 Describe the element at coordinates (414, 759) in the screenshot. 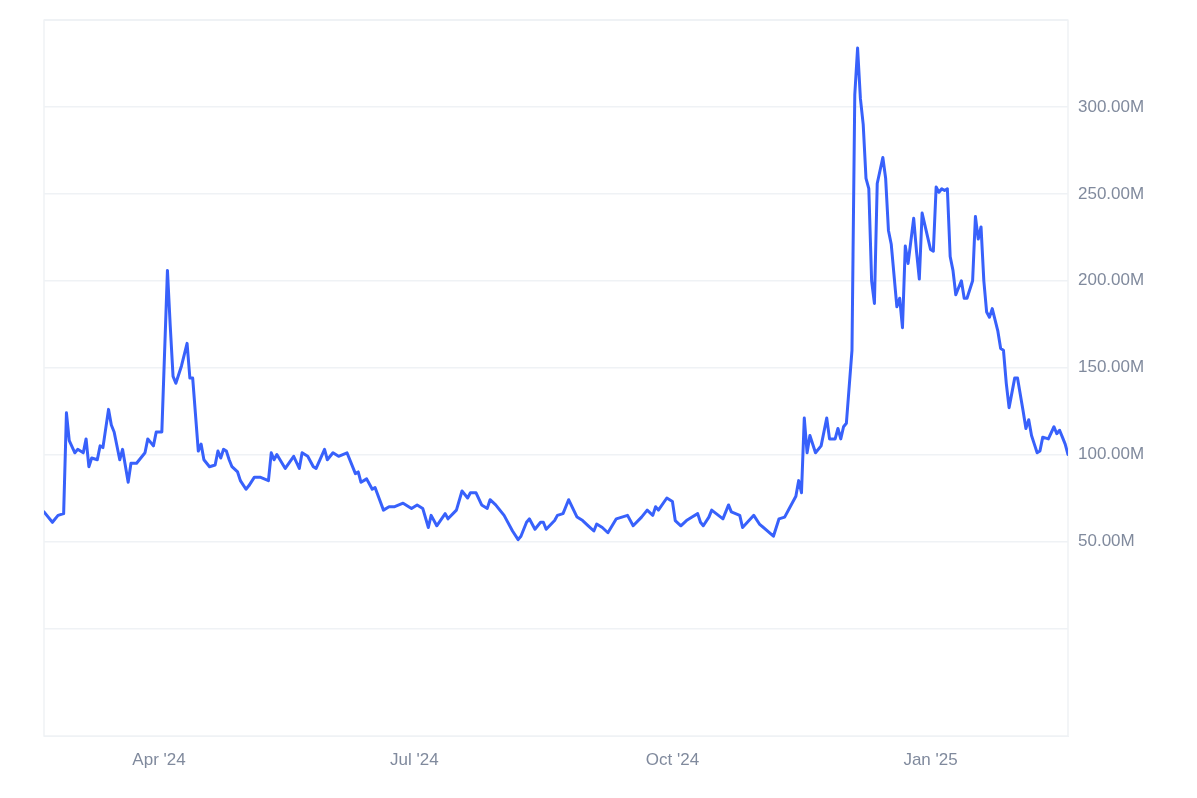

I see `x-tick-label: Jul '24` at that location.